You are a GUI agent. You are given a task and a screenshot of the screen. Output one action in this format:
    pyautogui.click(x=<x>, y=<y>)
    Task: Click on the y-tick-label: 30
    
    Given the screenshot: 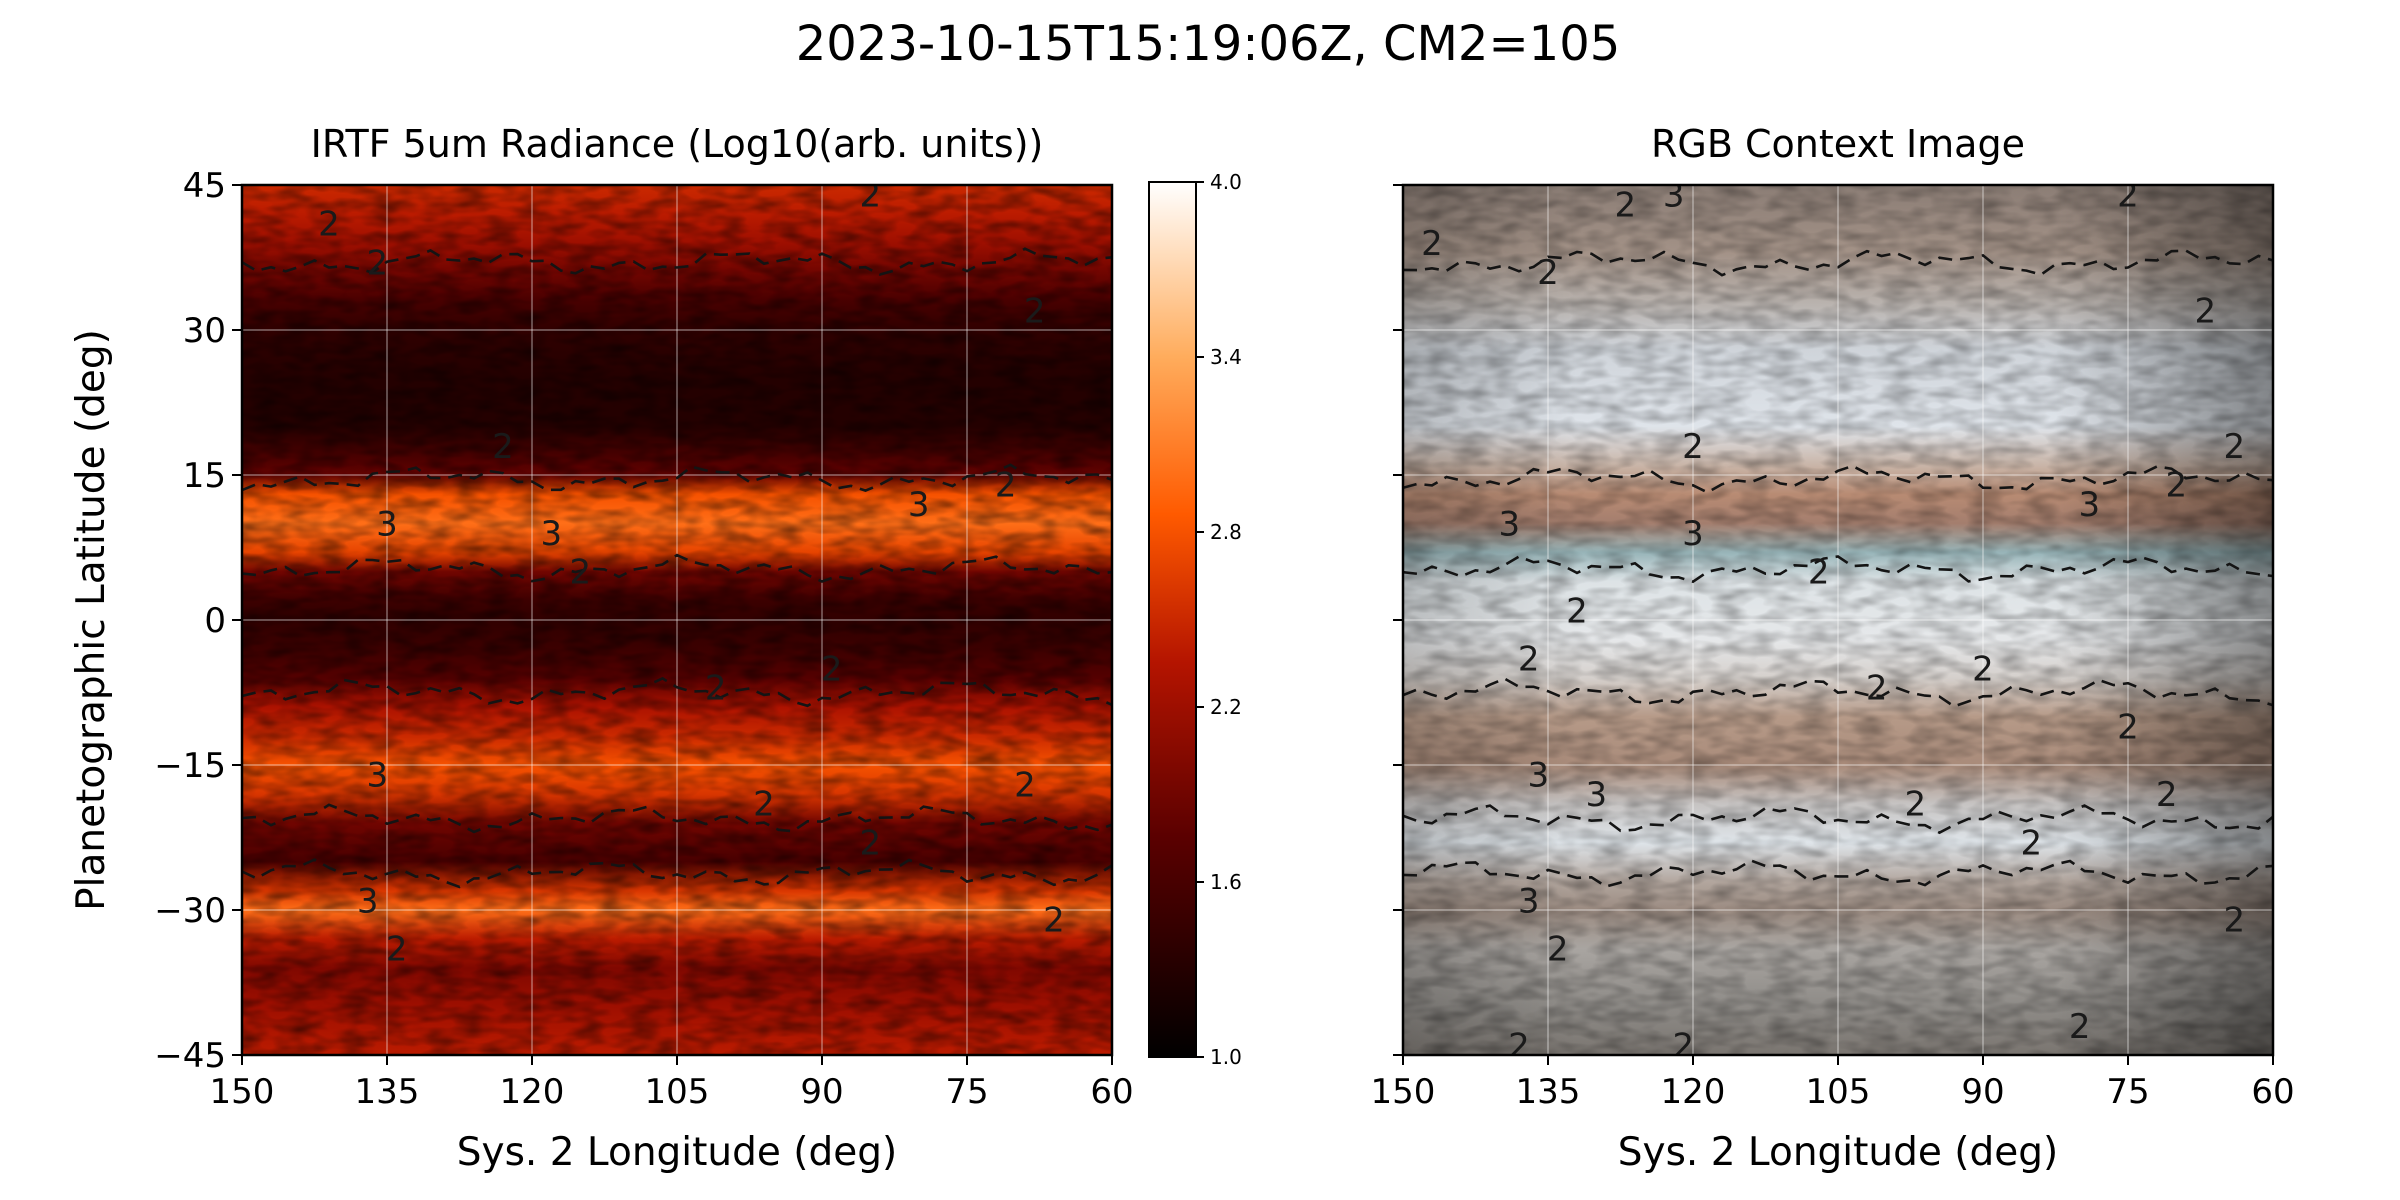 What is the action you would take?
    pyautogui.click(x=204, y=331)
    